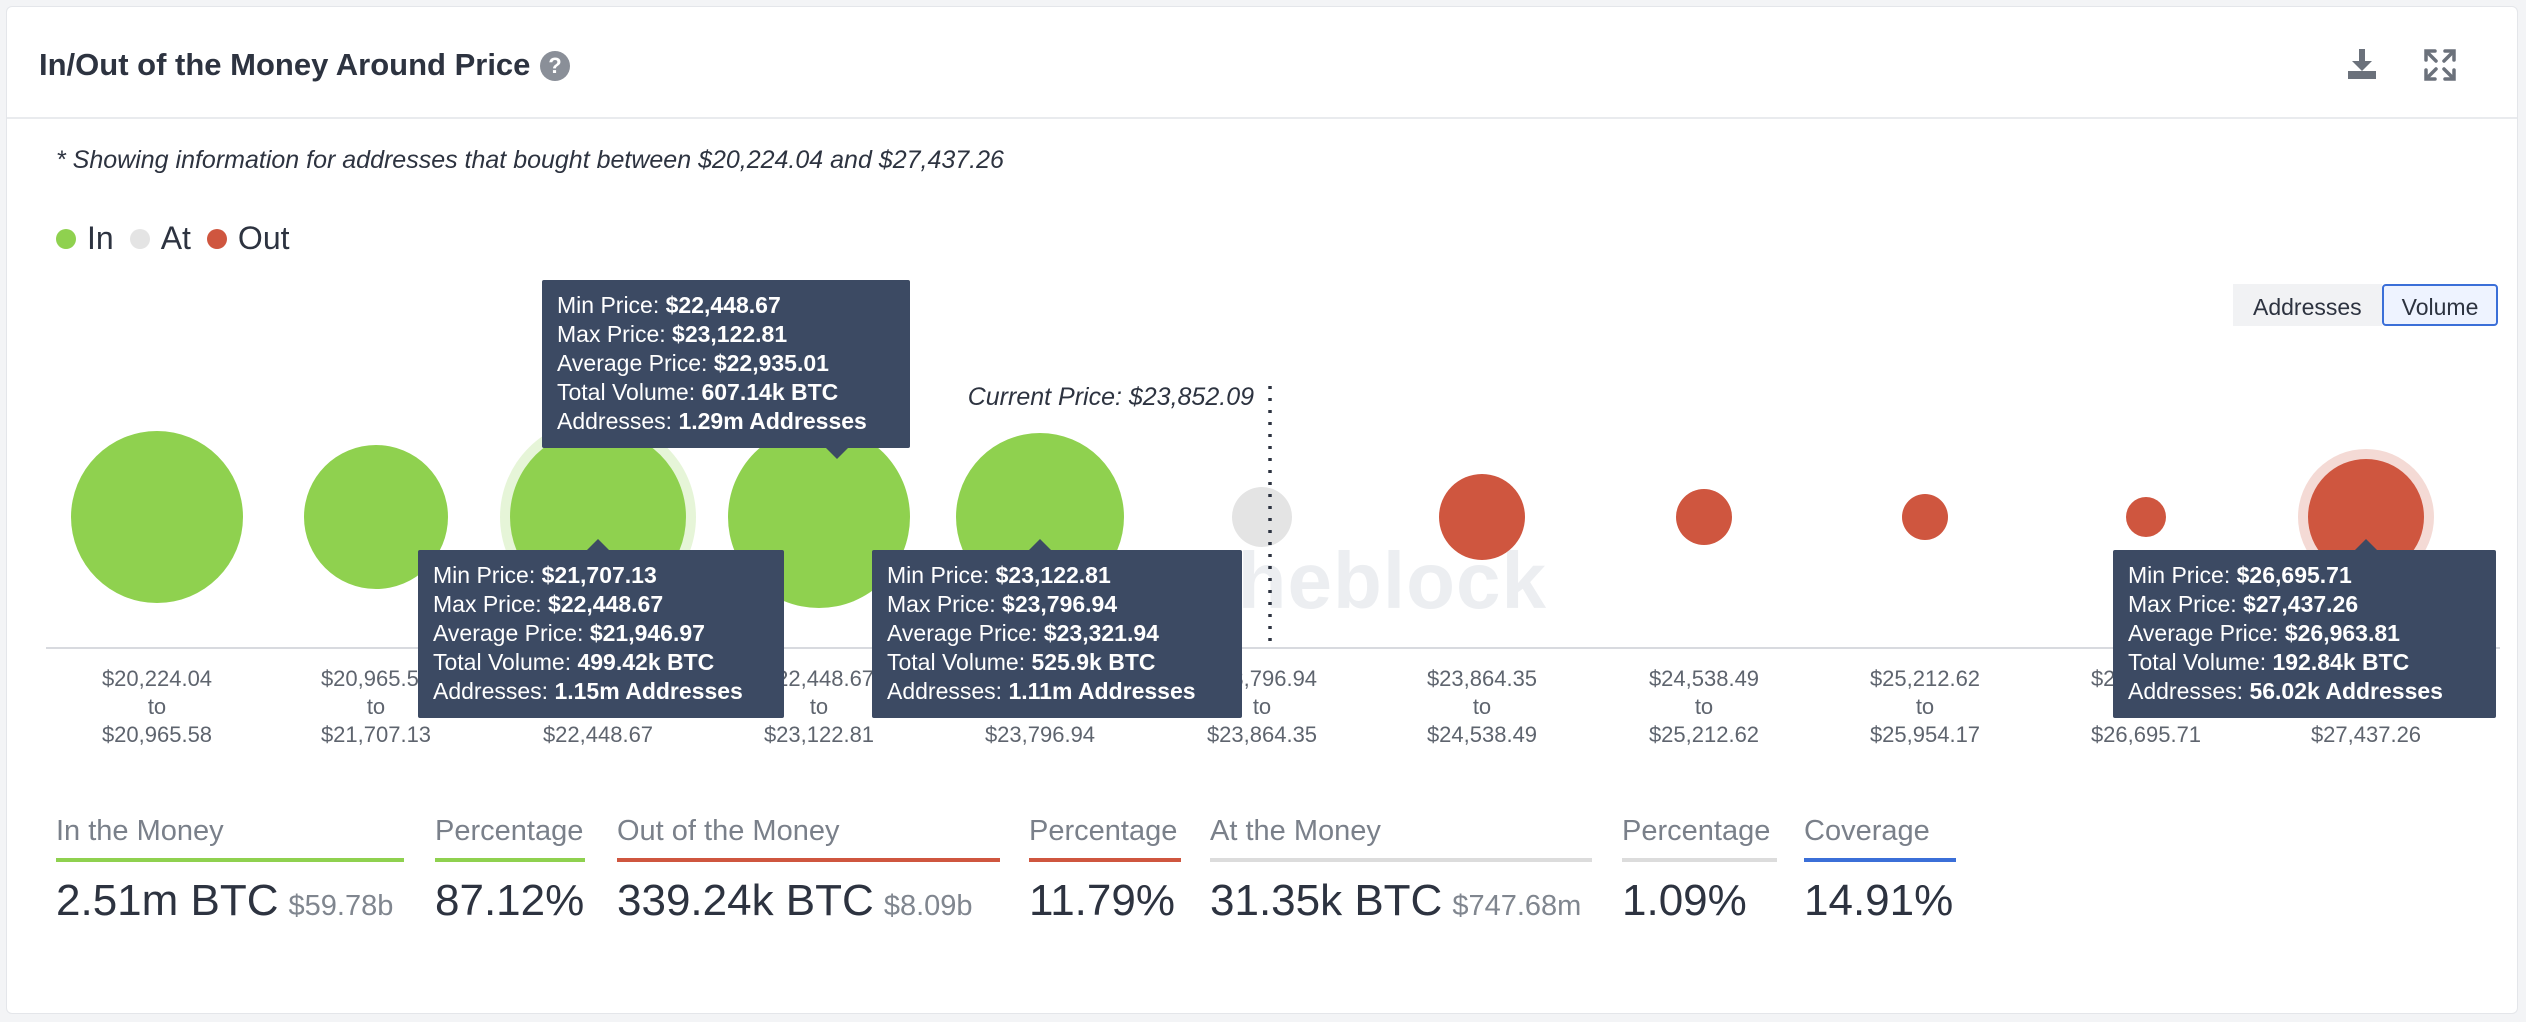  What do you see at coordinates (647, 633) in the screenshot?
I see `tooltip-value: $21,946.97` at bounding box center [647, 633].